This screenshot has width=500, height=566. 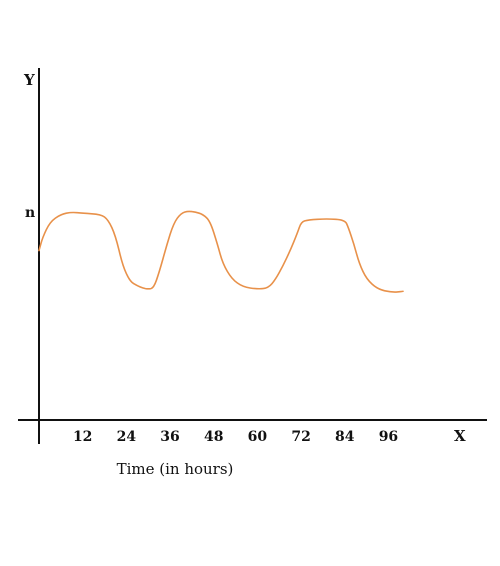 I want to click on series-line, so click(x=221, y=251).